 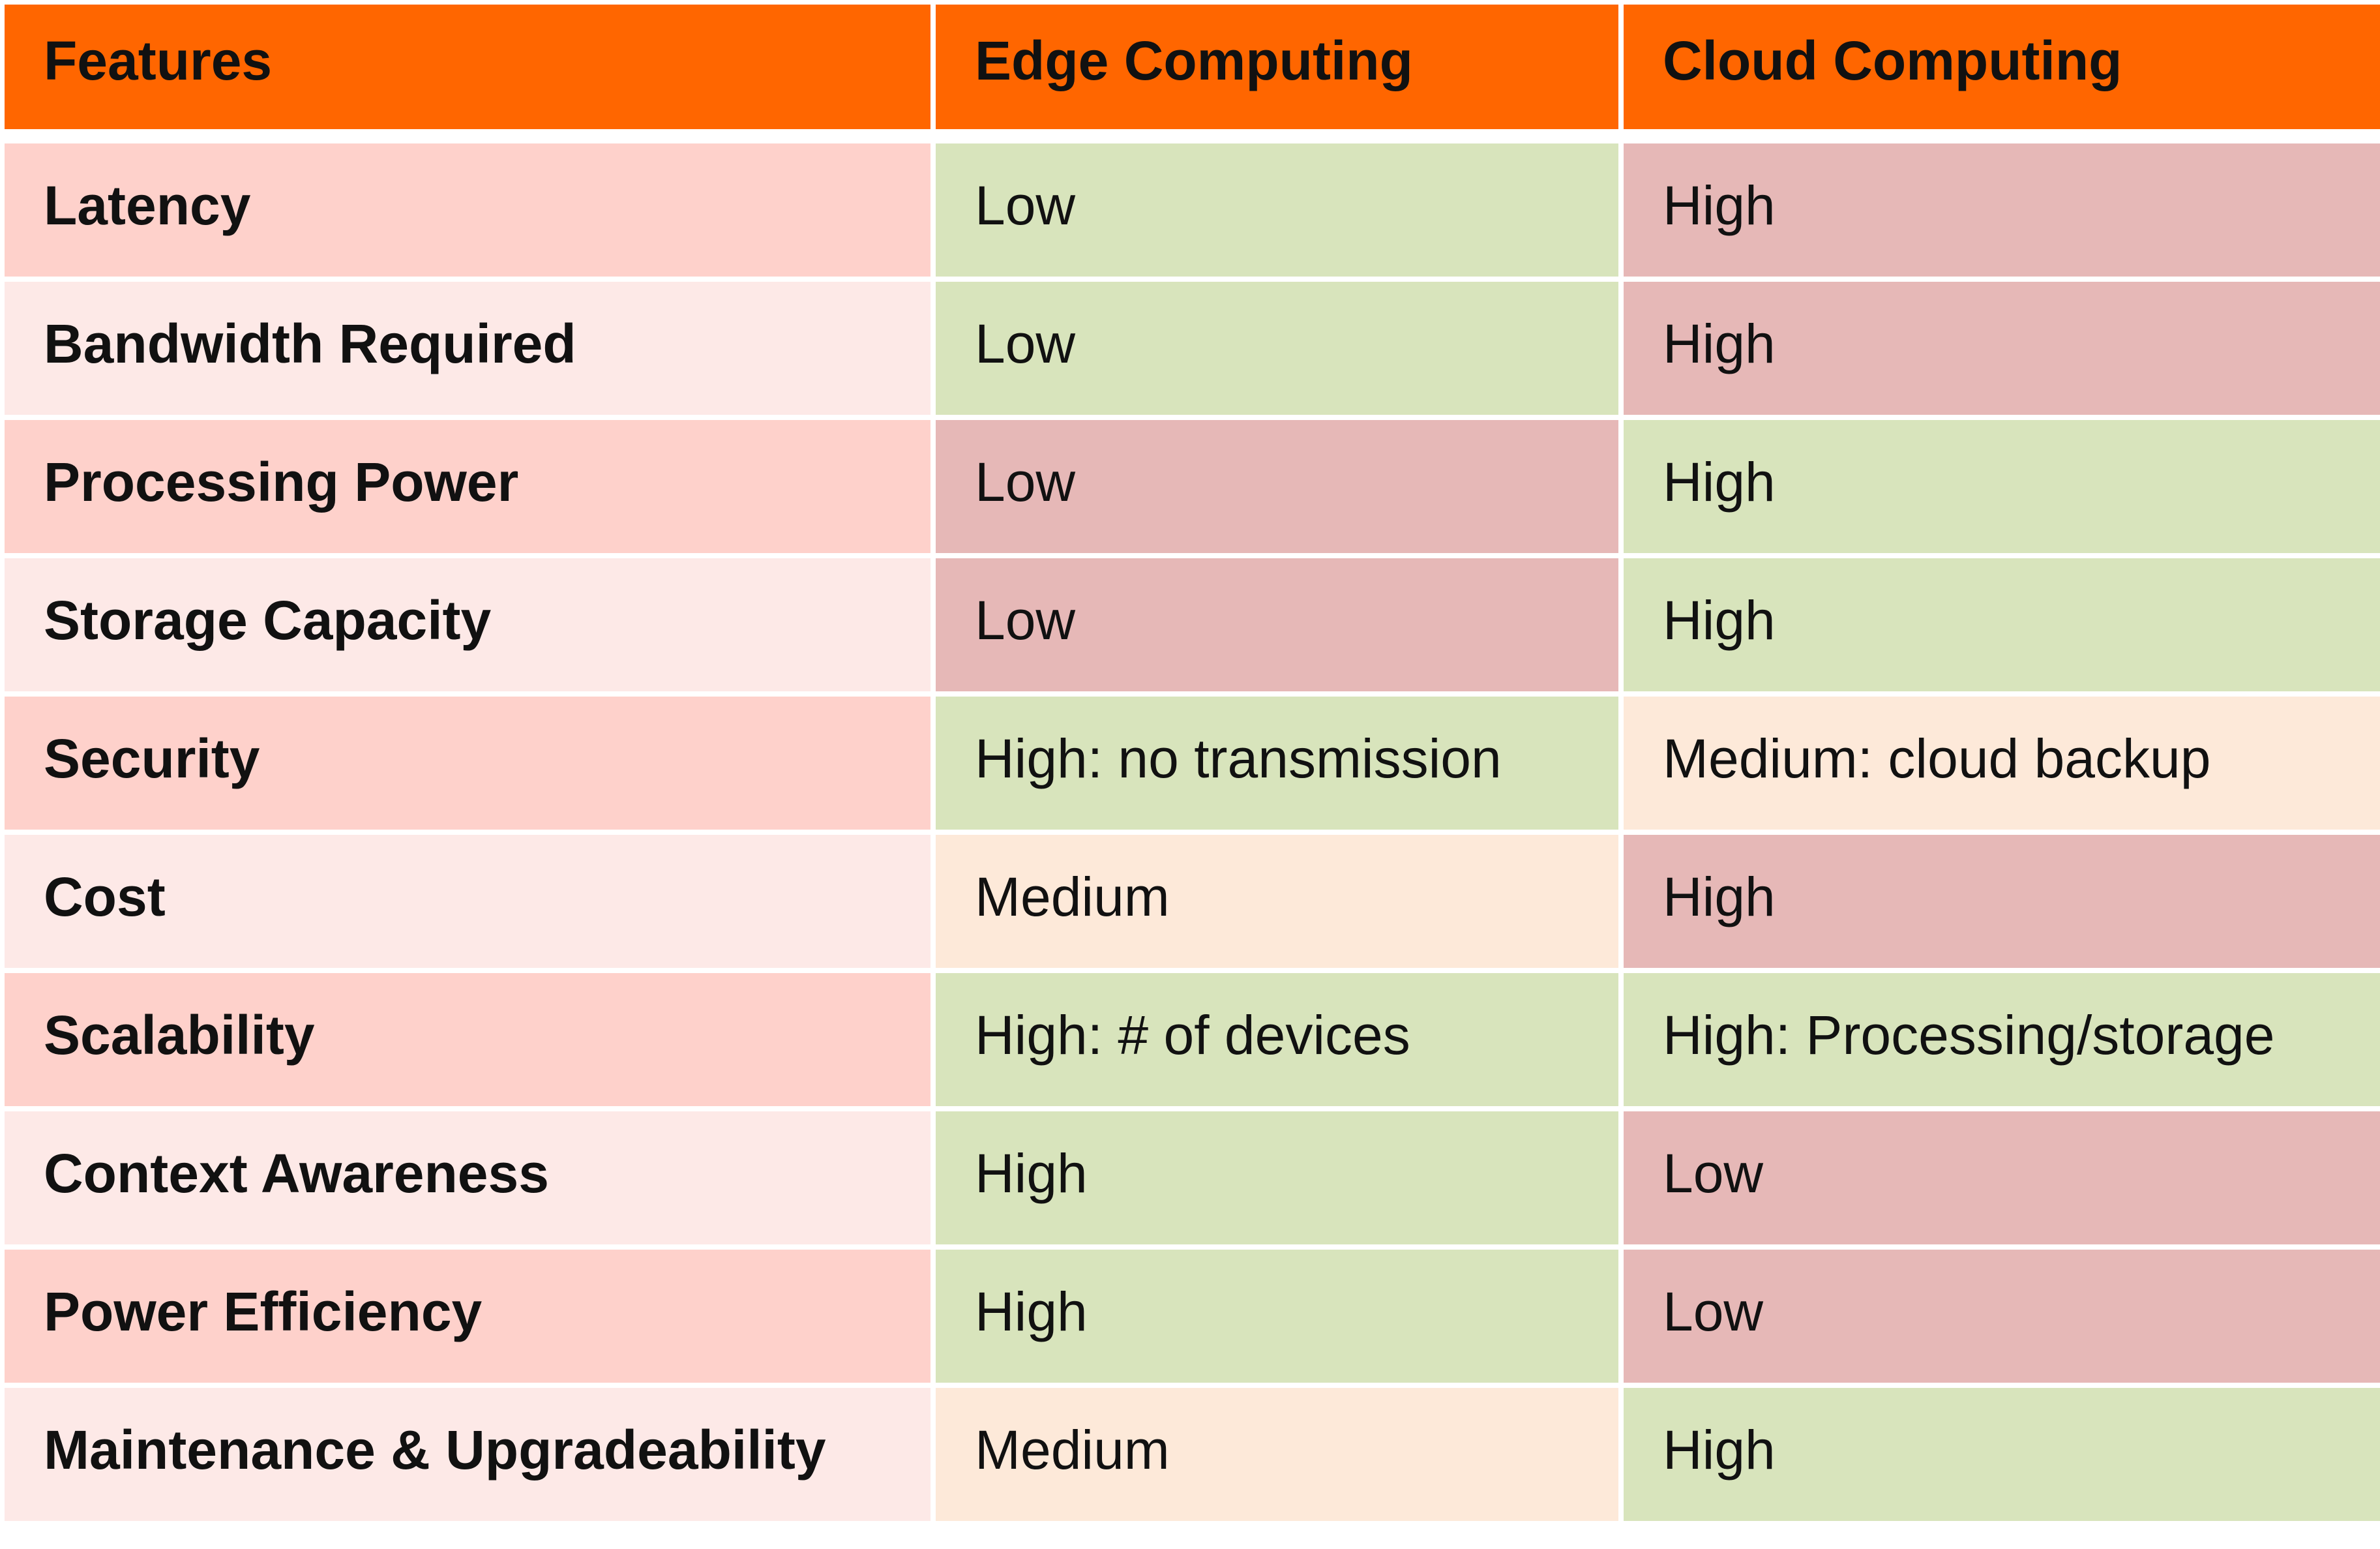 What do you see at coordinates (468, 1316) in the screenshot?
I see `feature-power-efficiency: Power Efficiency` at bounding box center [468, 1316].